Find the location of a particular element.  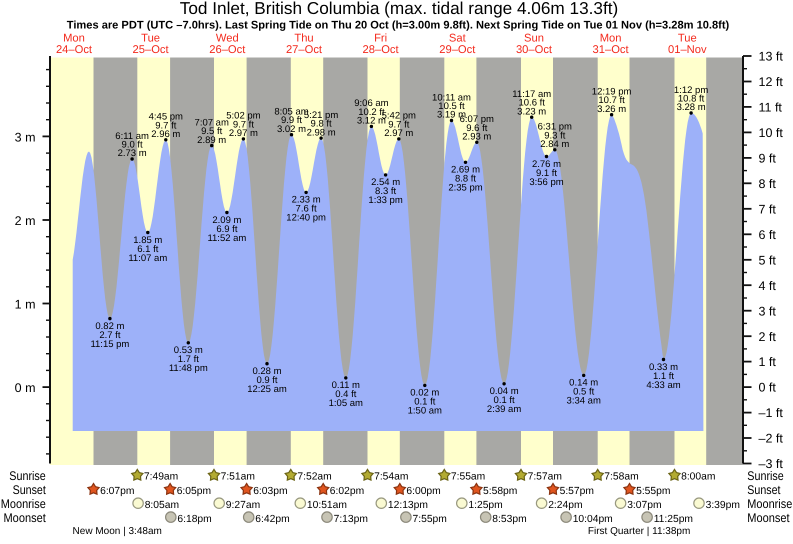

svg-text: 3:34 am is located at coordinates (584, 401).